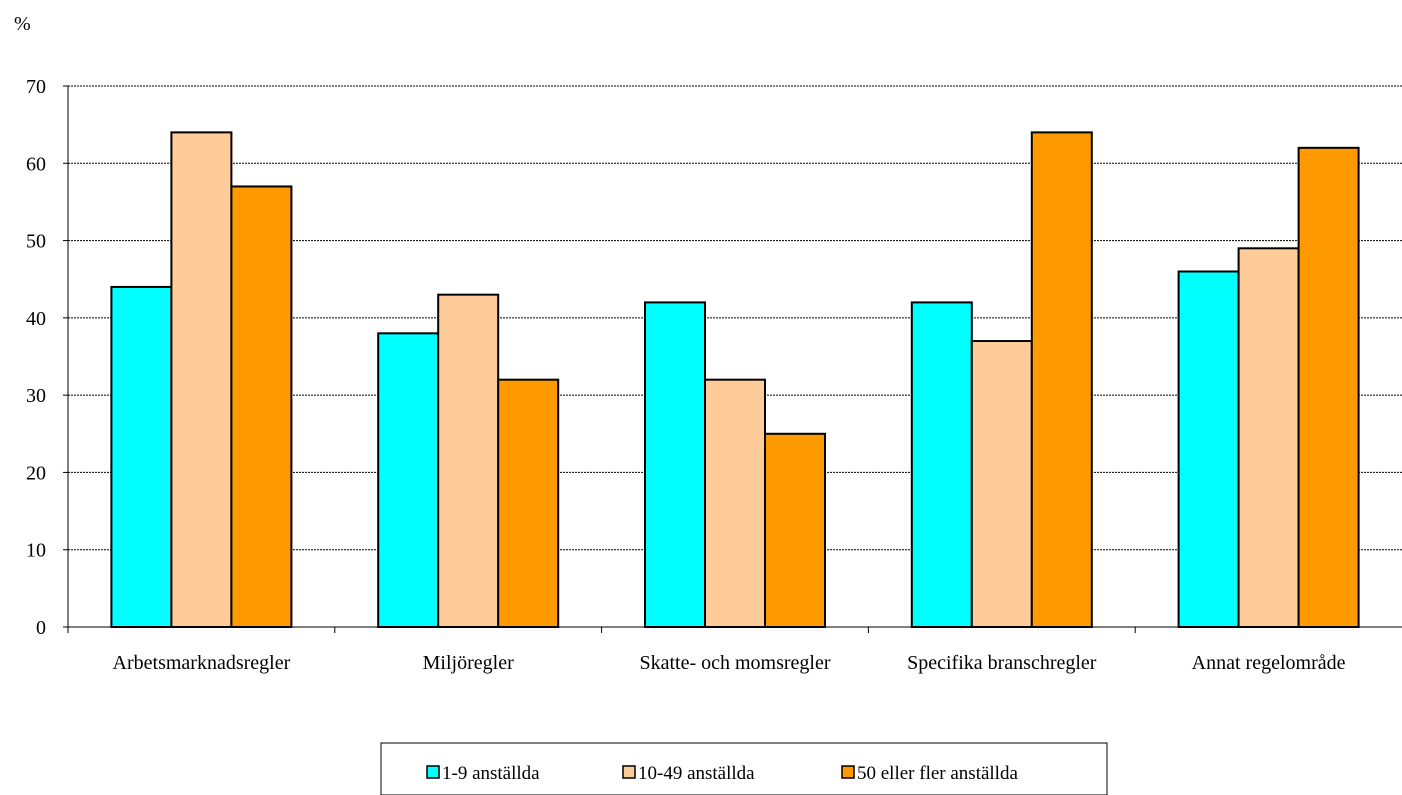  What do you see at coordinates (734, 663) in the screenshot?
I see `x-tick-label: Skatte- och momsregler` at bounding box center [734, 663].